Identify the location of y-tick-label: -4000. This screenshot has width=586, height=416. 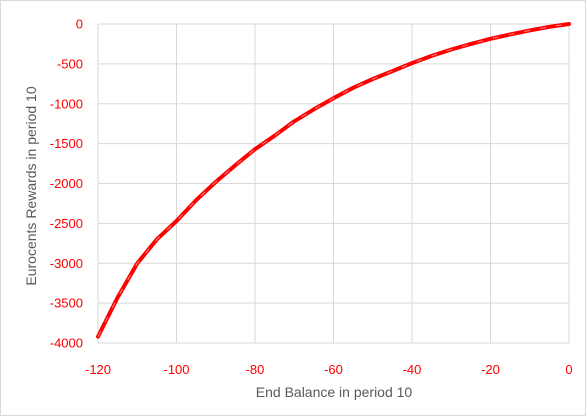
(66, 343).